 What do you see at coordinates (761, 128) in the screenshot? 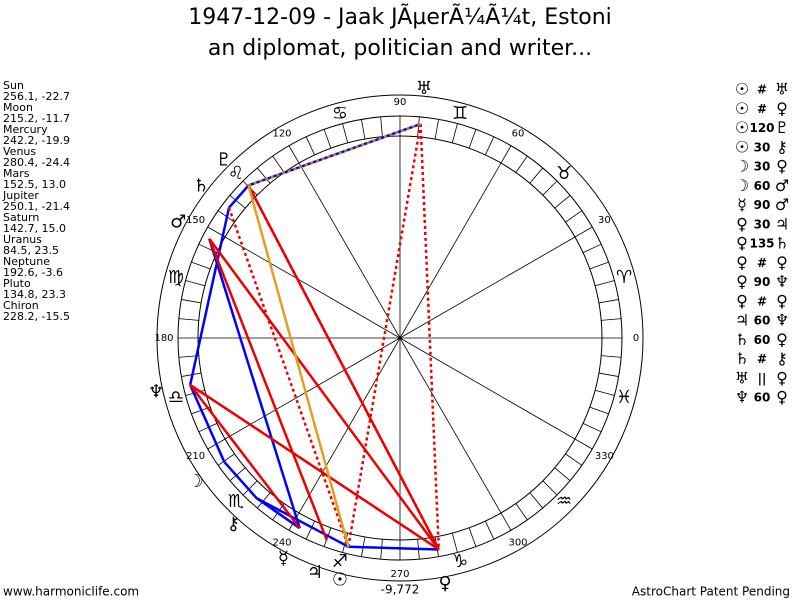
I see `aspect-type: 120` at bounding box center [761, 128].